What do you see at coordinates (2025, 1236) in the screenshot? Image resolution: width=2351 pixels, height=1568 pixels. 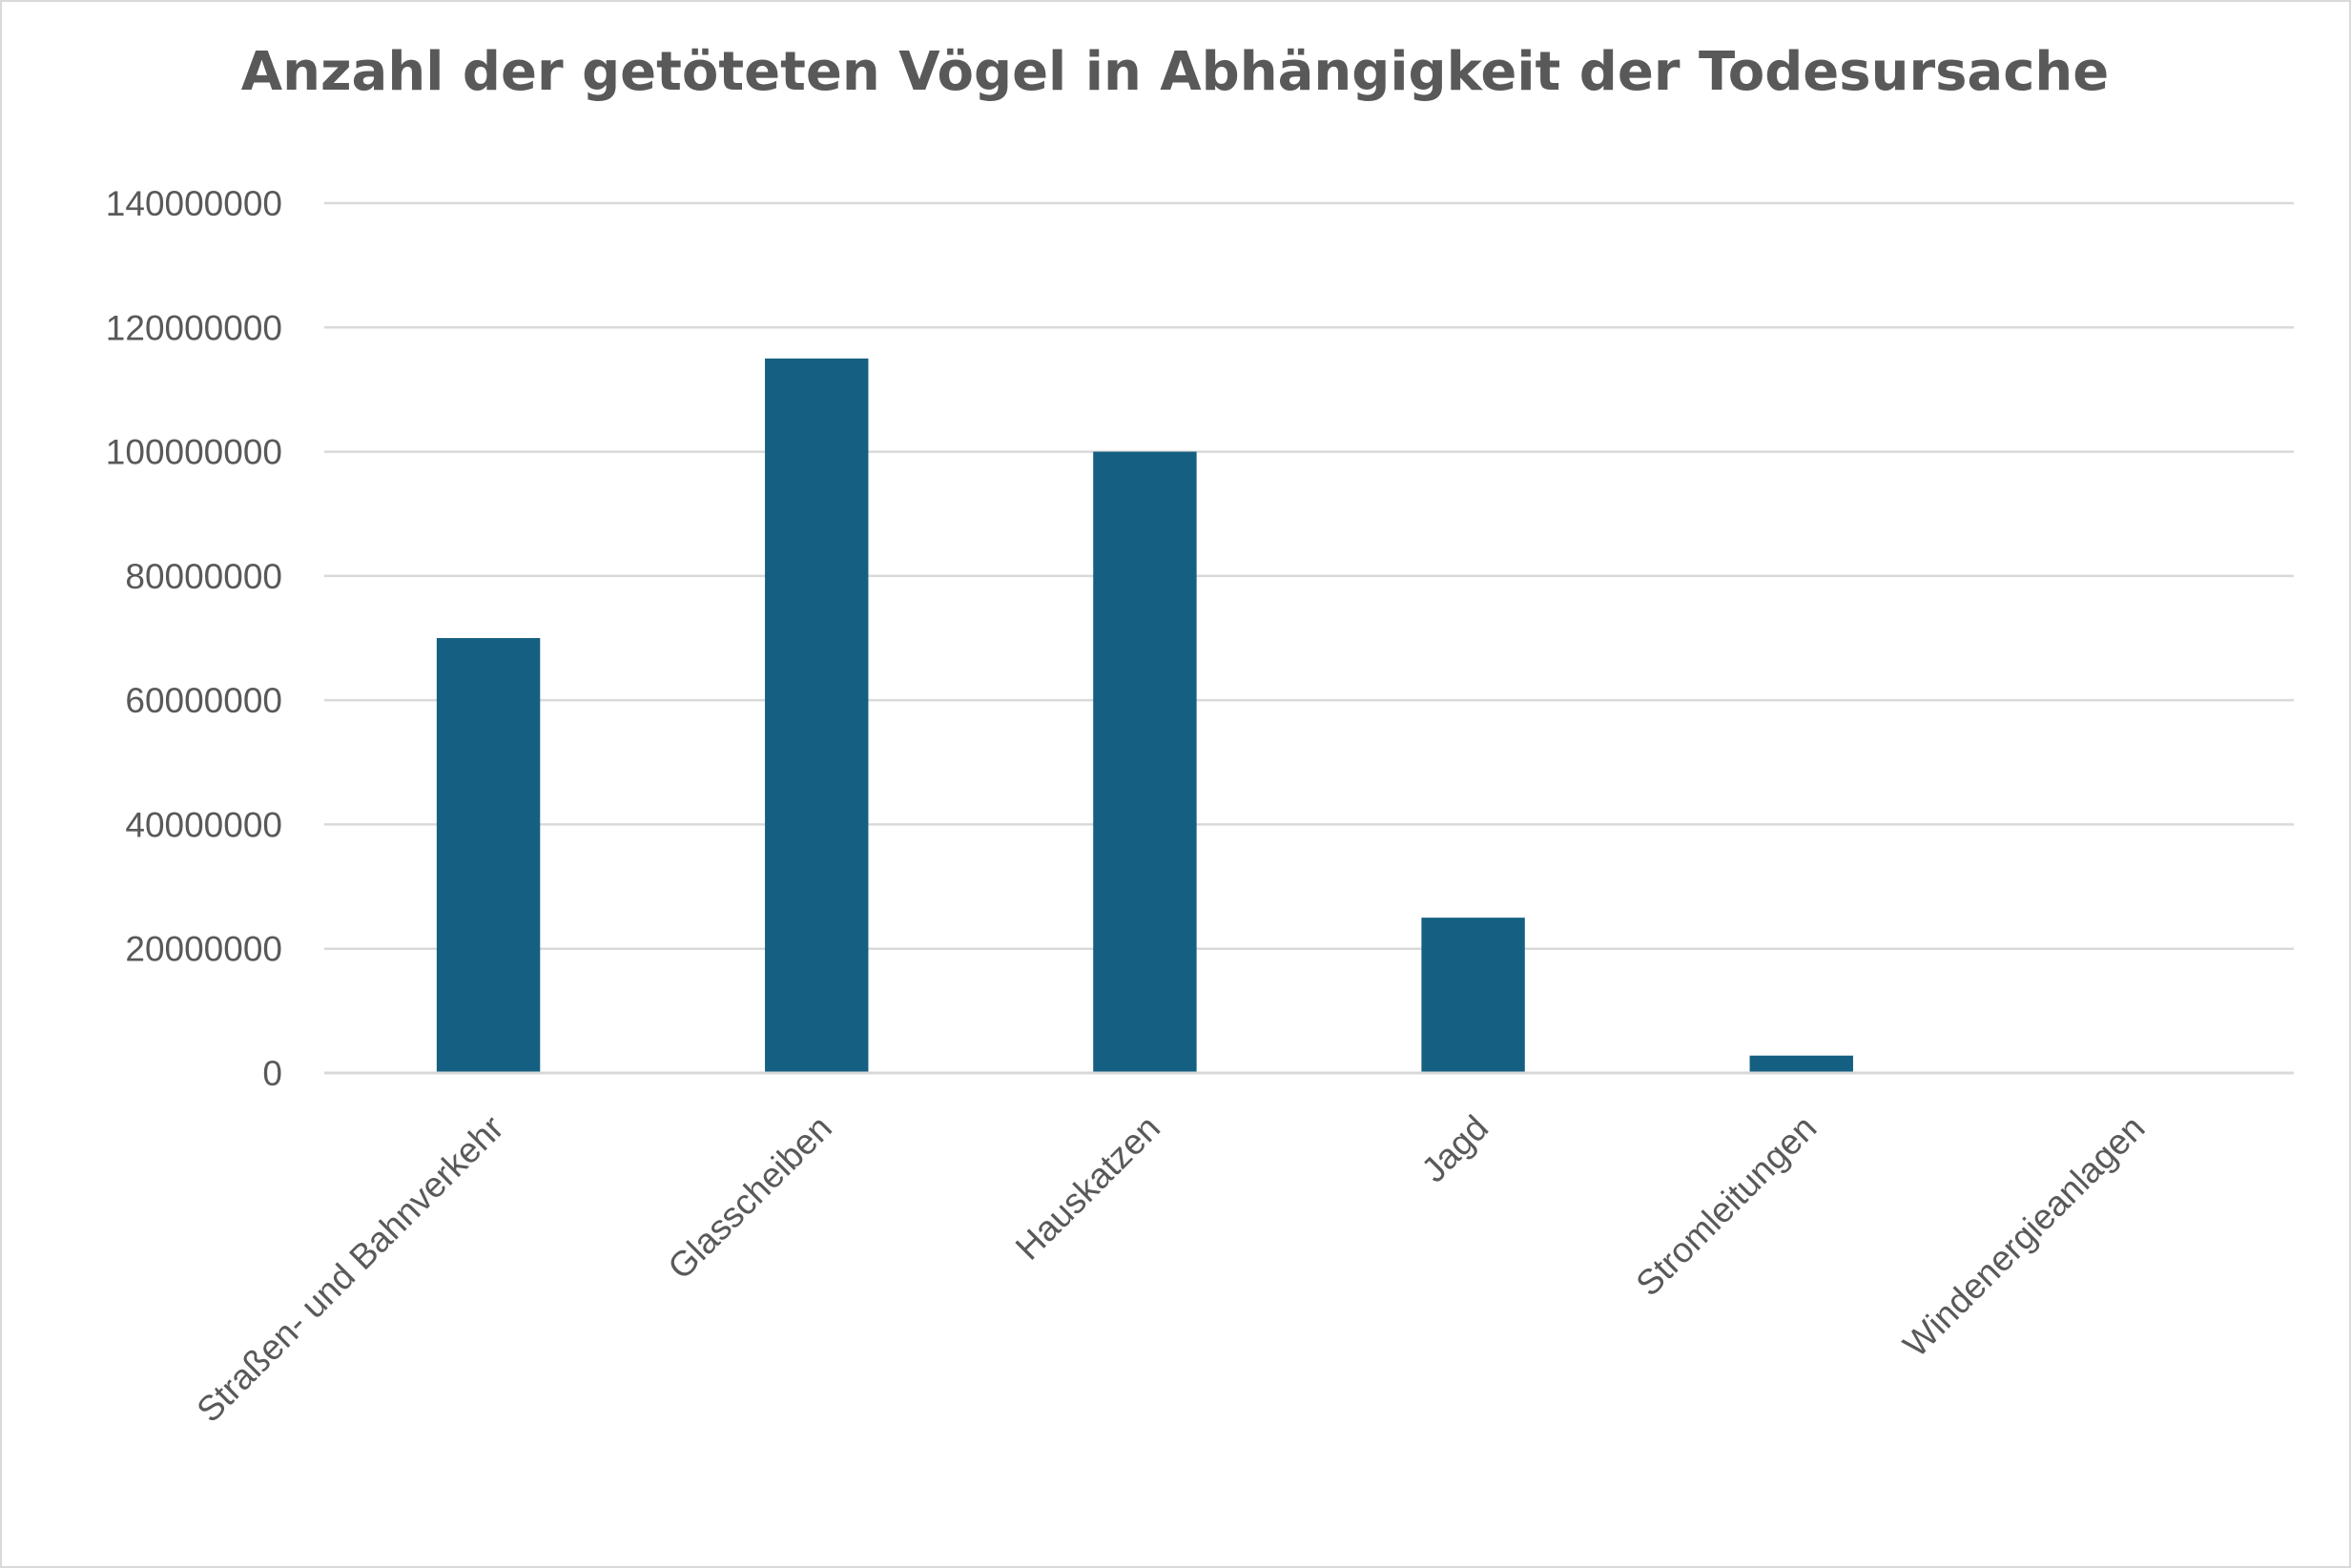 I see `x-category-label: Windenergieanlagen` at bounding box center [2025, 1236].